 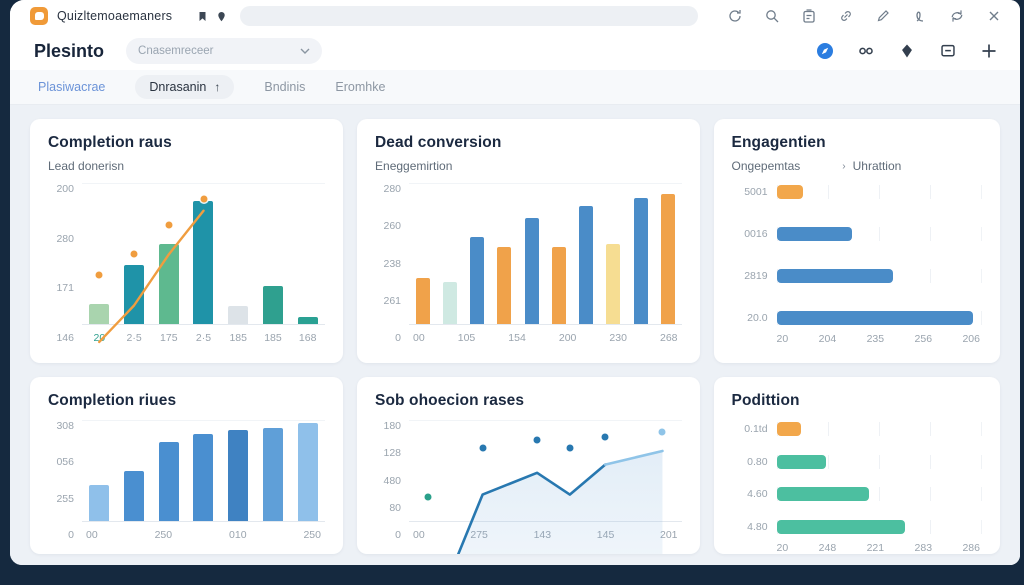 What do you see at coordinates (757, 461) in the screenshot?
I see `hbar-label: 0.80` at bounding box center [757, 461].